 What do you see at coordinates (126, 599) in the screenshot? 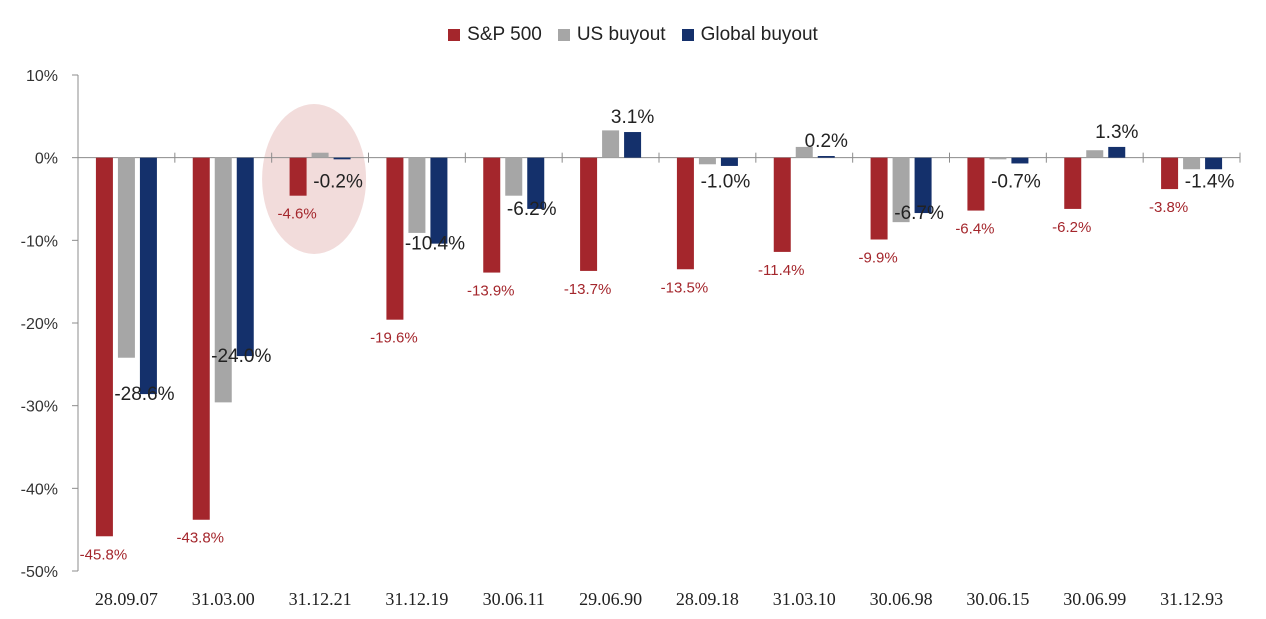
I see `x-tick-label: 28.09.07` at bounding box center [126, 599].